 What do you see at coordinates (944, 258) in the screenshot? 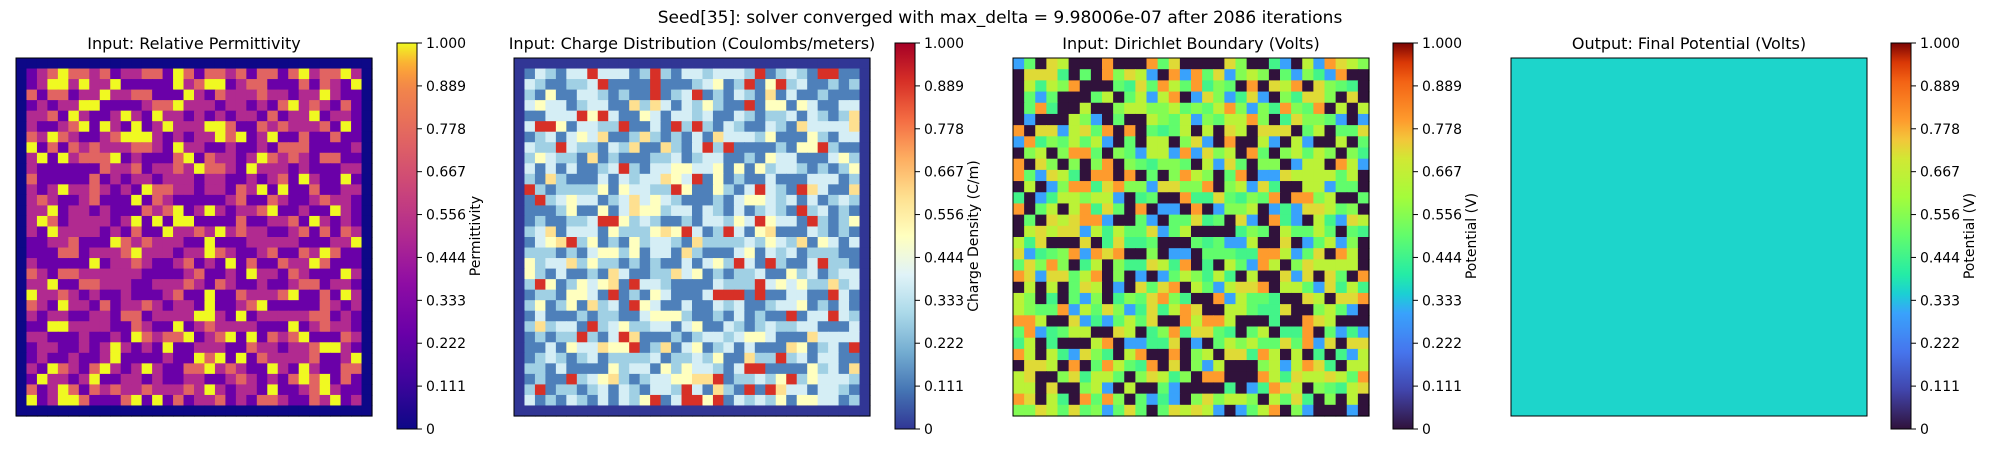
I see `colorbar-tick-label: 0.444` at bounding box center [944, 258].